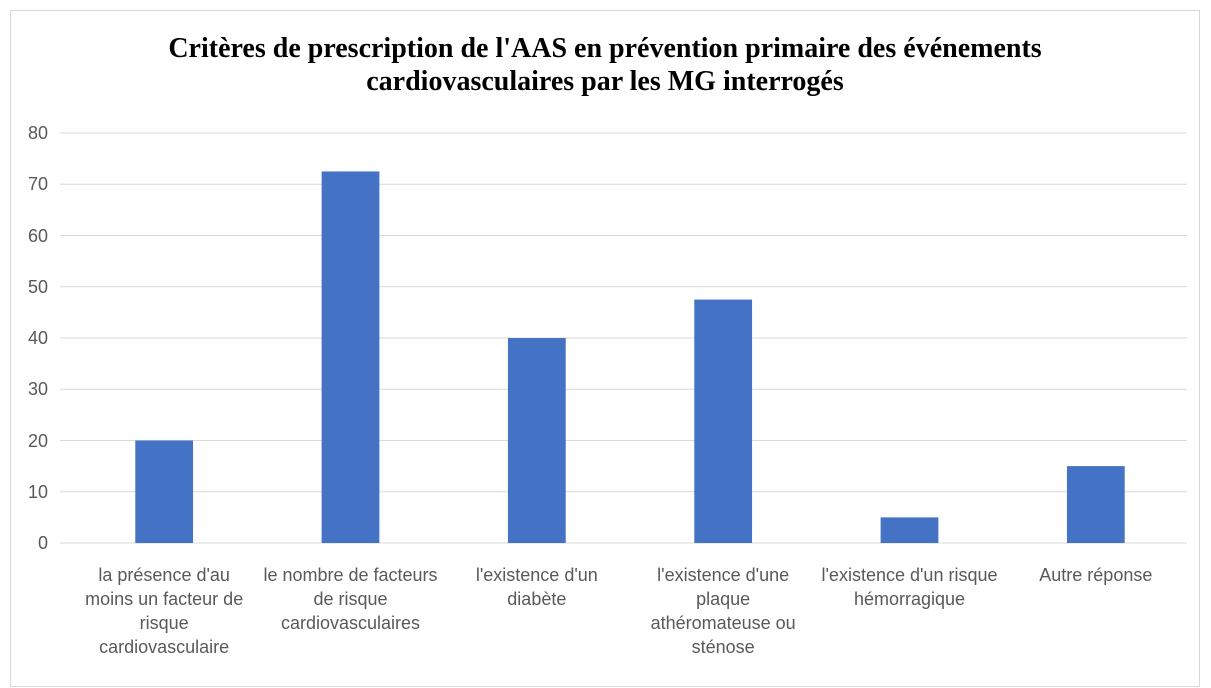 The image size is (1211, 688). What do you see at coordinates (37, 133) in the screenshot?
I see `y-tick-label: 80` at bounding box center [37, 133].